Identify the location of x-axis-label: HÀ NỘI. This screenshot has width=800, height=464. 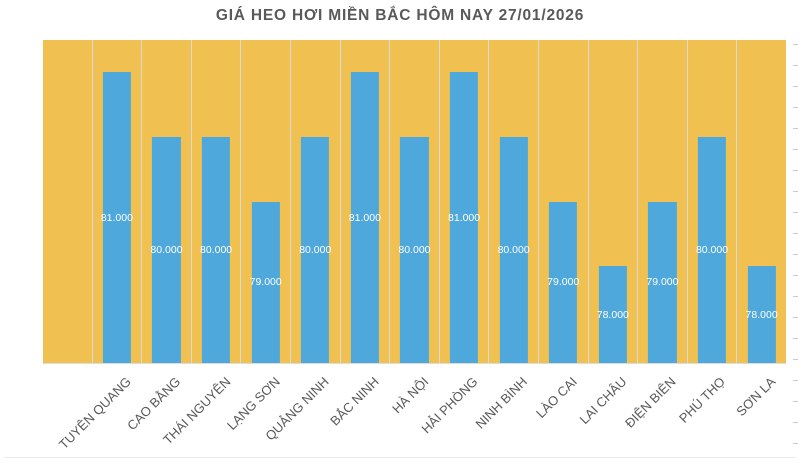
(410, 395).